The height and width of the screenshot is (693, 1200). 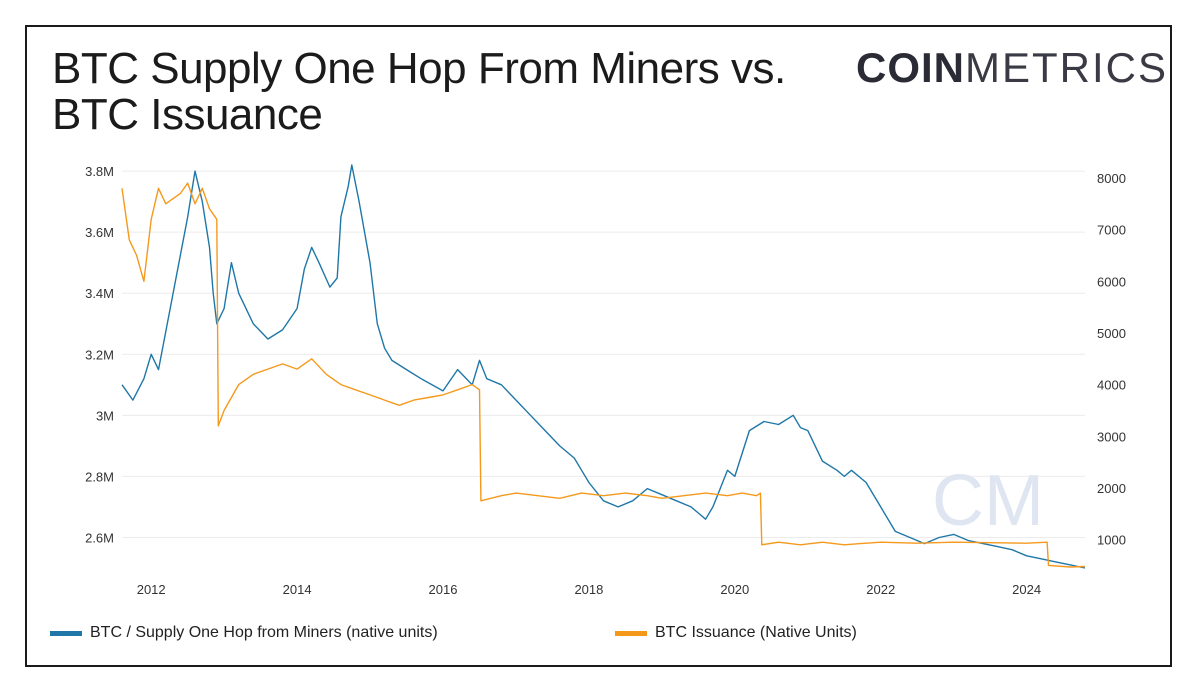 What do you see at coordinates (631, 633) in the screenshot?
I see `legend-swatch-issuance` at bounding box center [631, 633].